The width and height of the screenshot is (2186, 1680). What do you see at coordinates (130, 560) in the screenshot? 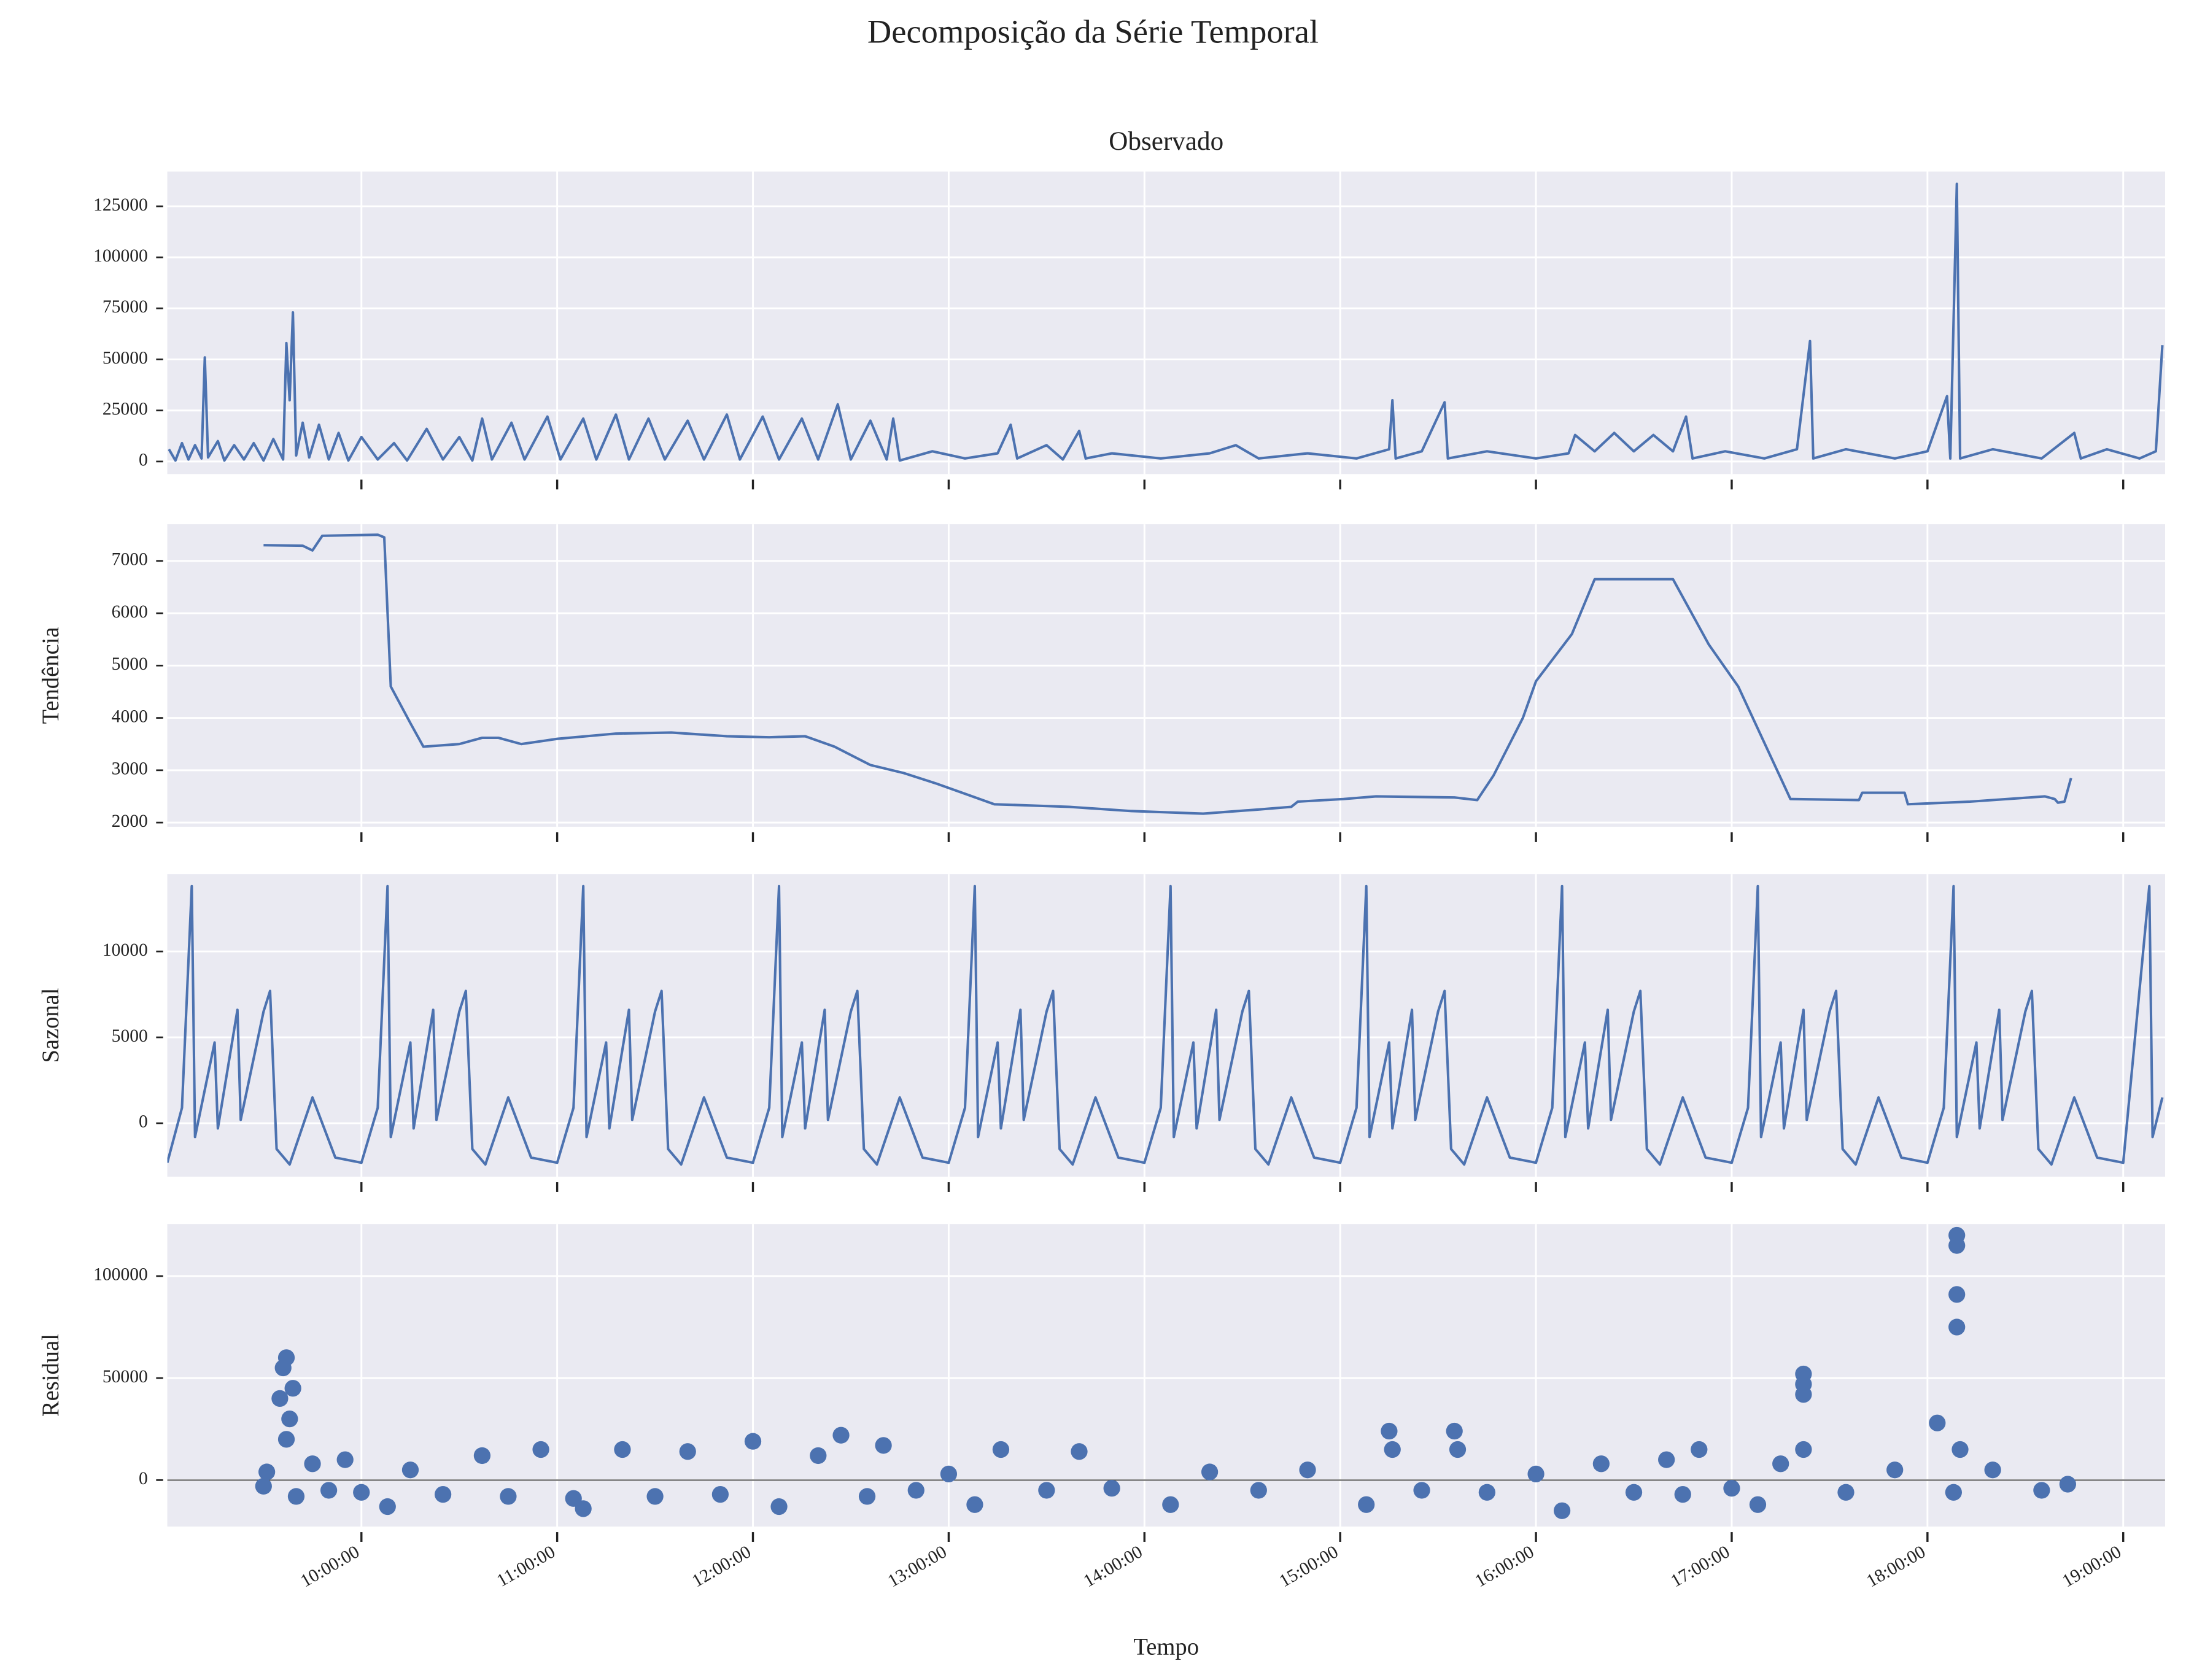
I see `y-tick-label: 7000` at bounding box center [130, 560].